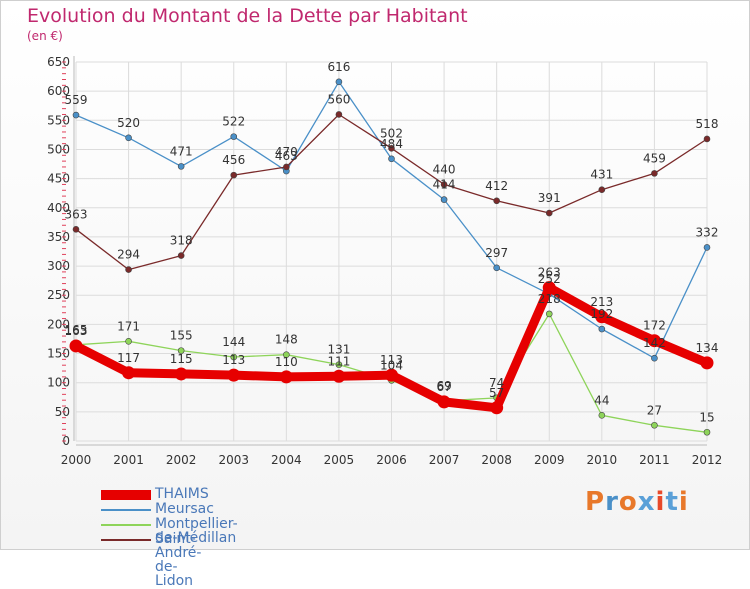  Describe the element at coordinates (654, 326) in the screenshot. I see `data-label-thaims: 172` at that location.